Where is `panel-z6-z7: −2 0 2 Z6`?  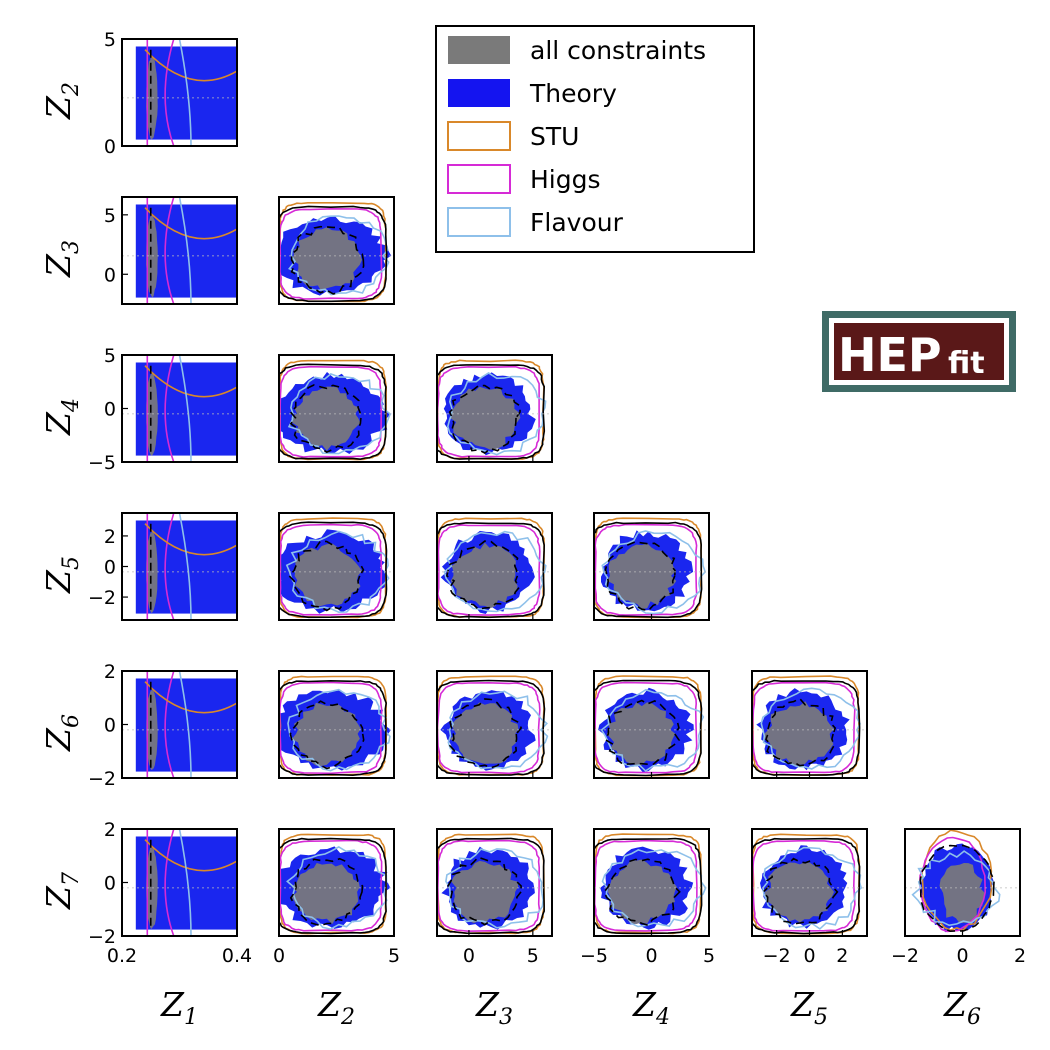 panel-z6-z7: −2 0 2 Z6 is located at coordinates (958, 929).